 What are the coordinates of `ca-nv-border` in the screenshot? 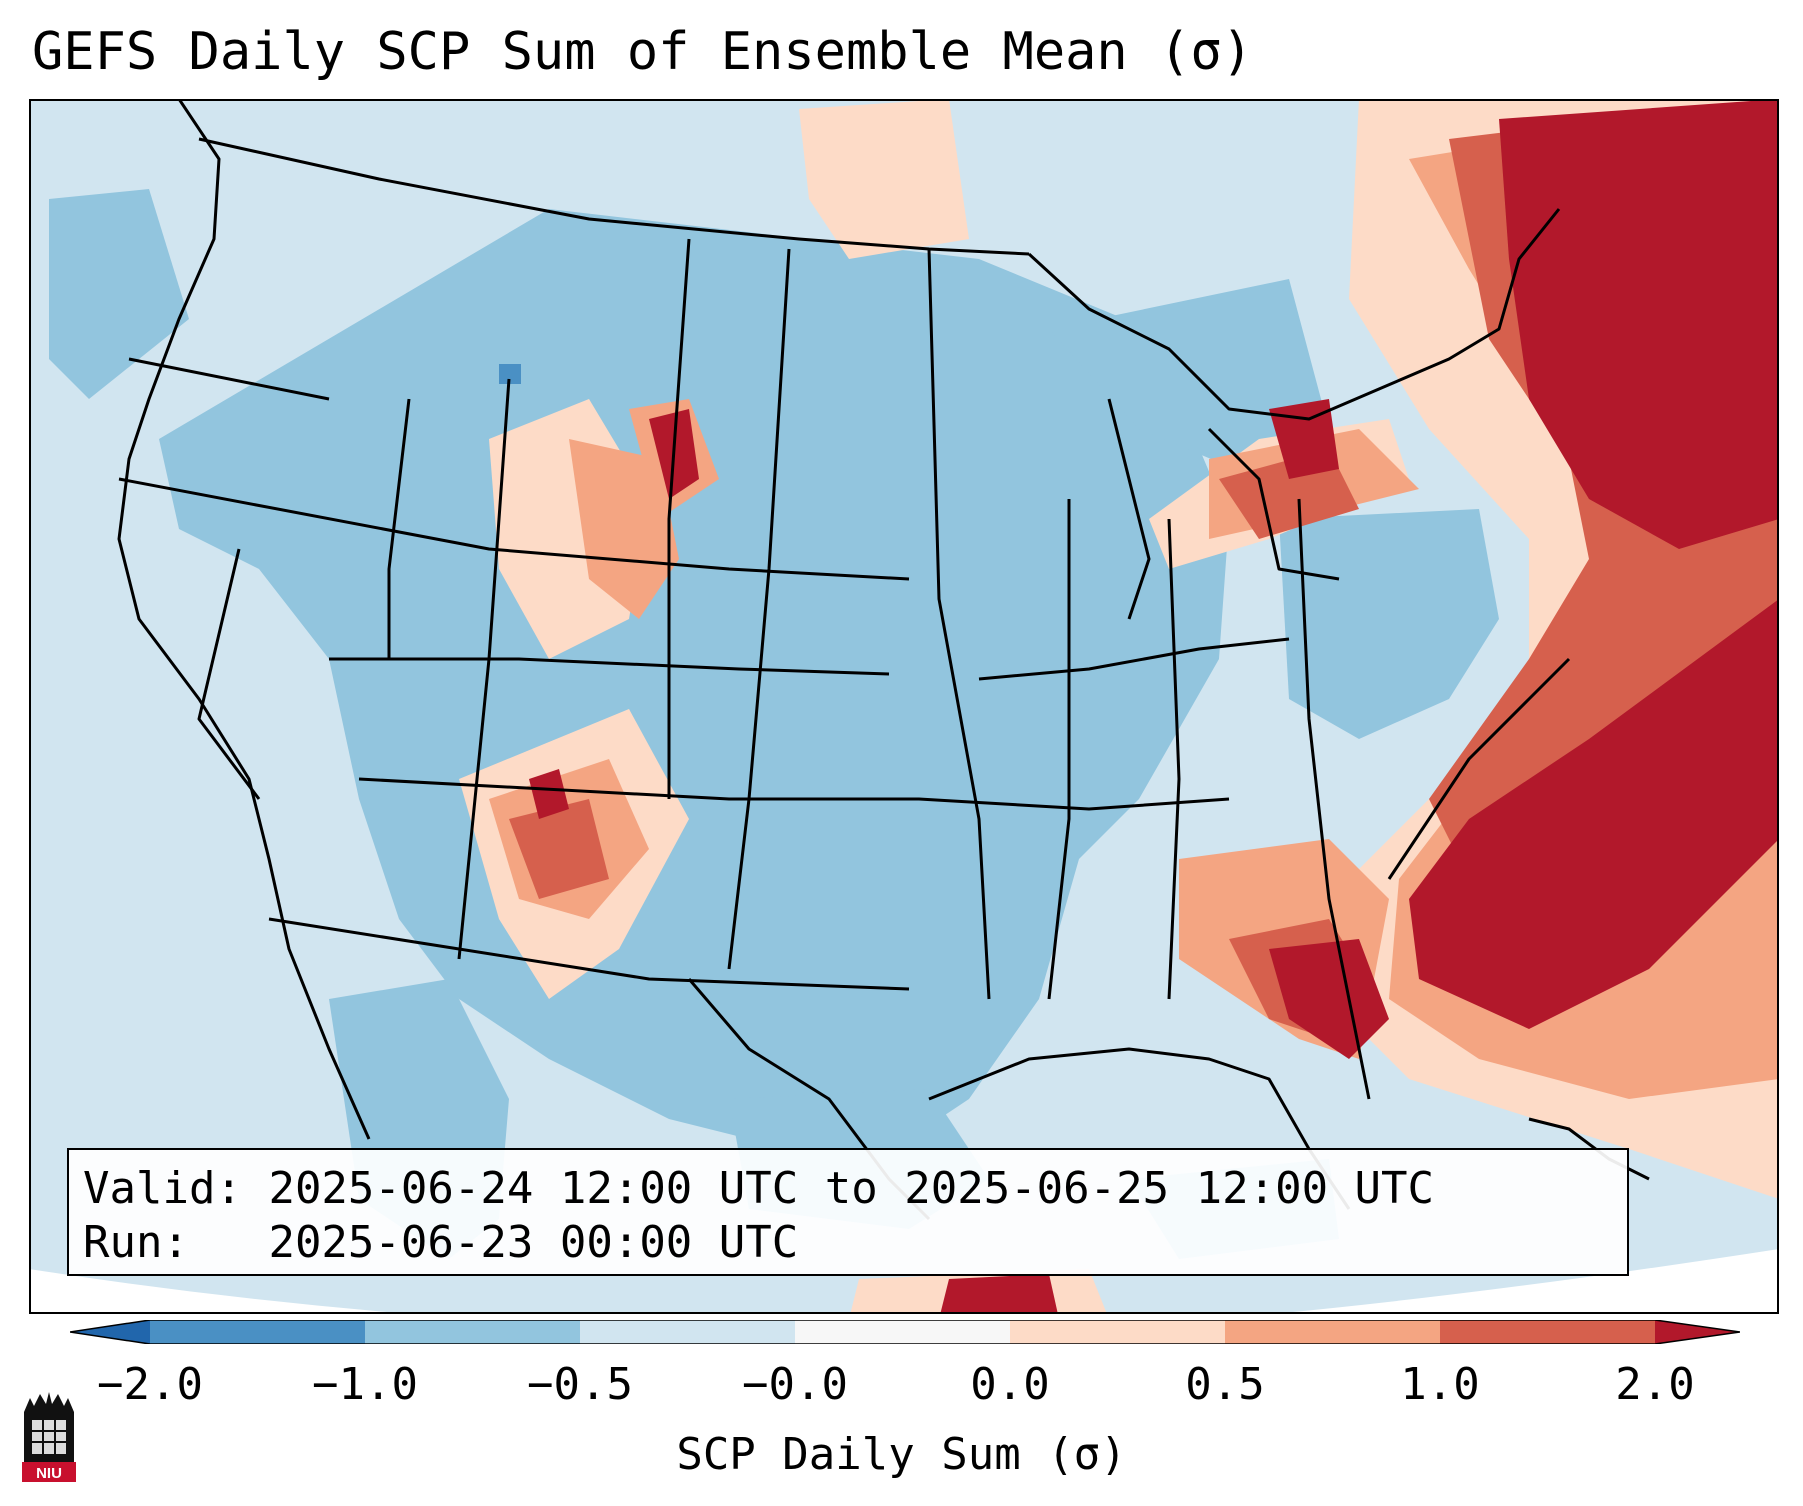 It's located at (229, 674).